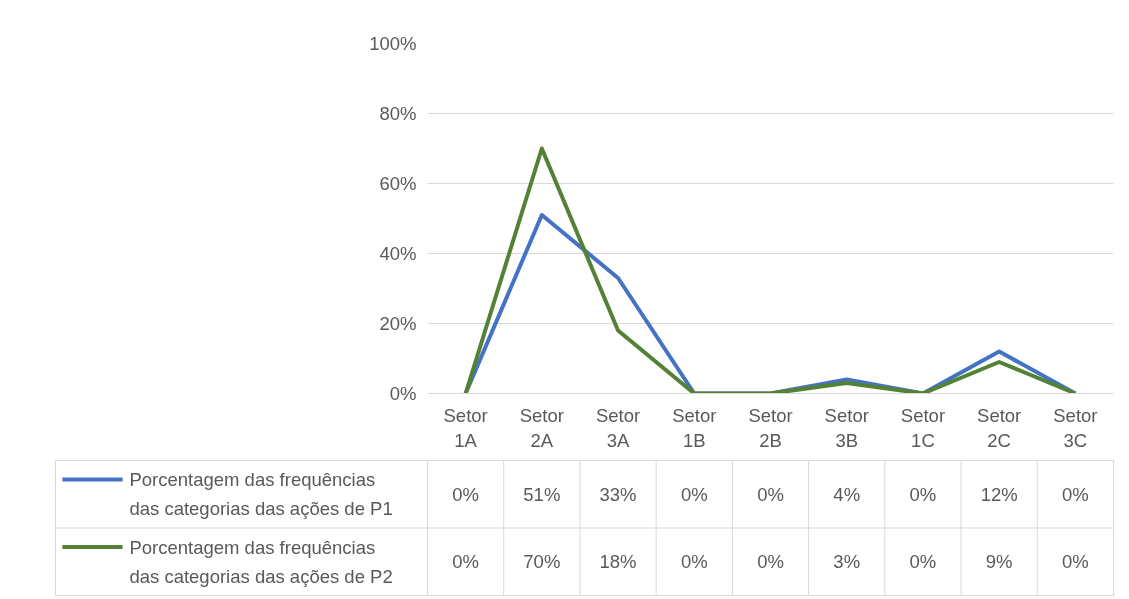 This screenshot has width=1129, height=599. I want to click on legend-label: Porcentagem das frequências das categorias das ações de P1, so click(261, 494).